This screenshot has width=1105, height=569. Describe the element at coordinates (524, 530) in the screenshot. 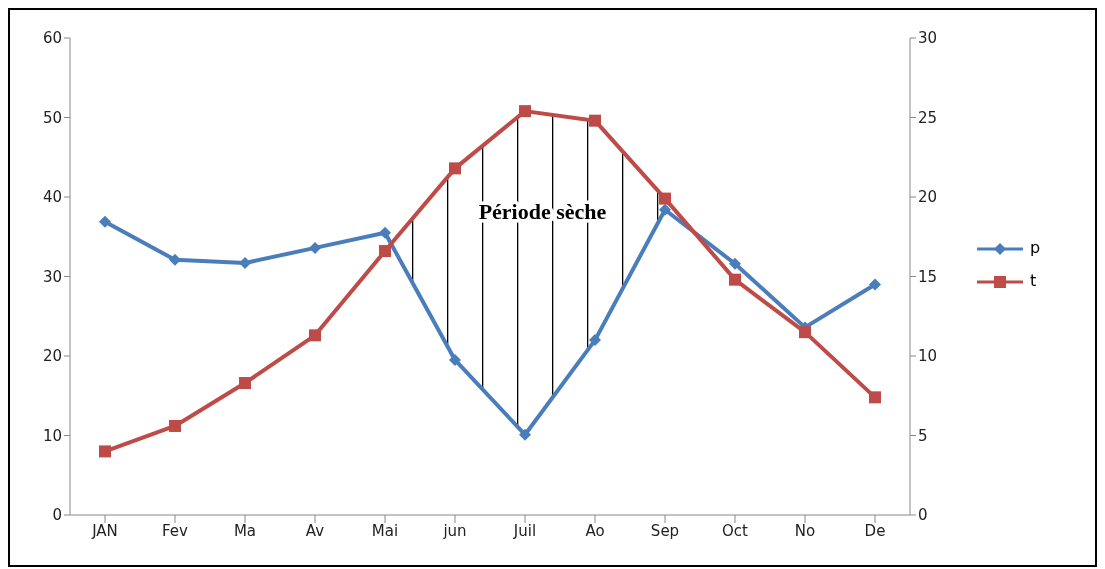

I see `x-tick-label: Juil` at that location.